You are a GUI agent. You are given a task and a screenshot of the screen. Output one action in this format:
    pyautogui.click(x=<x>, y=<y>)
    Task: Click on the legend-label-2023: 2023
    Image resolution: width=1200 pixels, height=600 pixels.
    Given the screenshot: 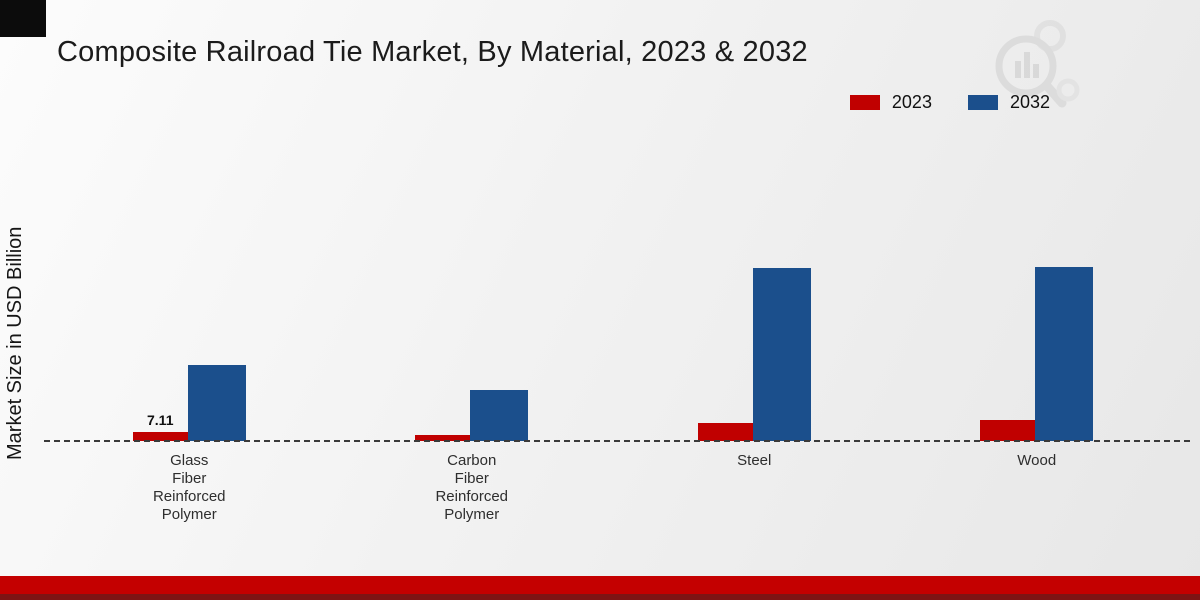 What is the action you would take?
    pyautogui.click(x=911, y=102)
    